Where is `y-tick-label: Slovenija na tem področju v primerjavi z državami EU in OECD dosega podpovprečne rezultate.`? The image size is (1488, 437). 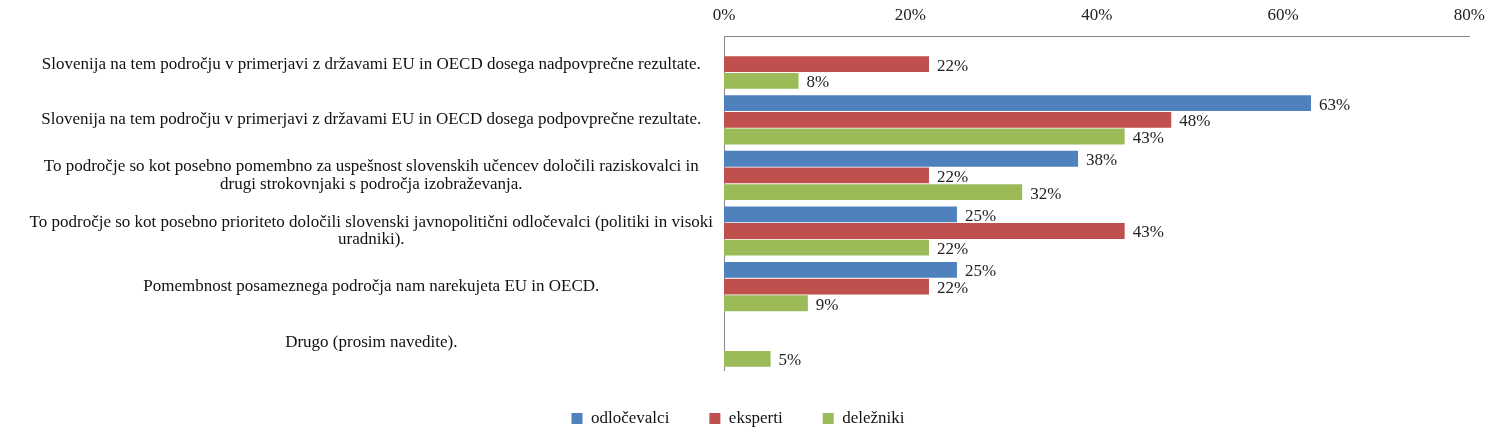
y-tick-label: Slovenija na tem področju v primerjavi z državami EU in OECD dosega podpovprečne rezultate. is located at coordinates (371, 119).